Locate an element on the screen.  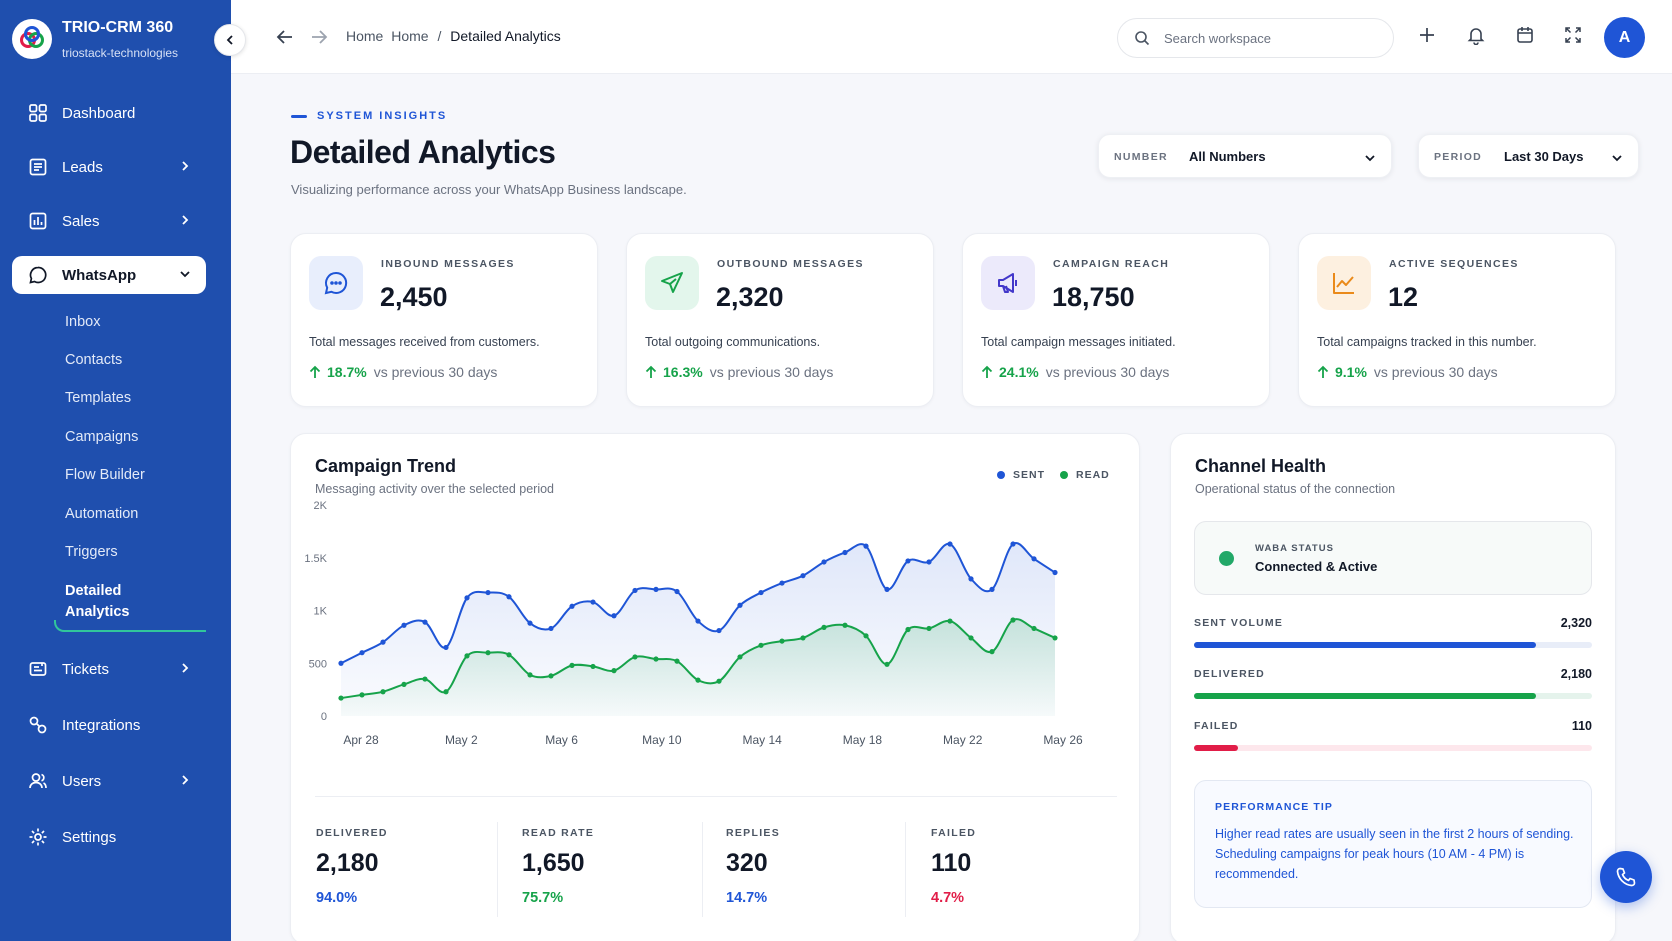
sidebar-item-users: Users is located at coordinates (109, 781).